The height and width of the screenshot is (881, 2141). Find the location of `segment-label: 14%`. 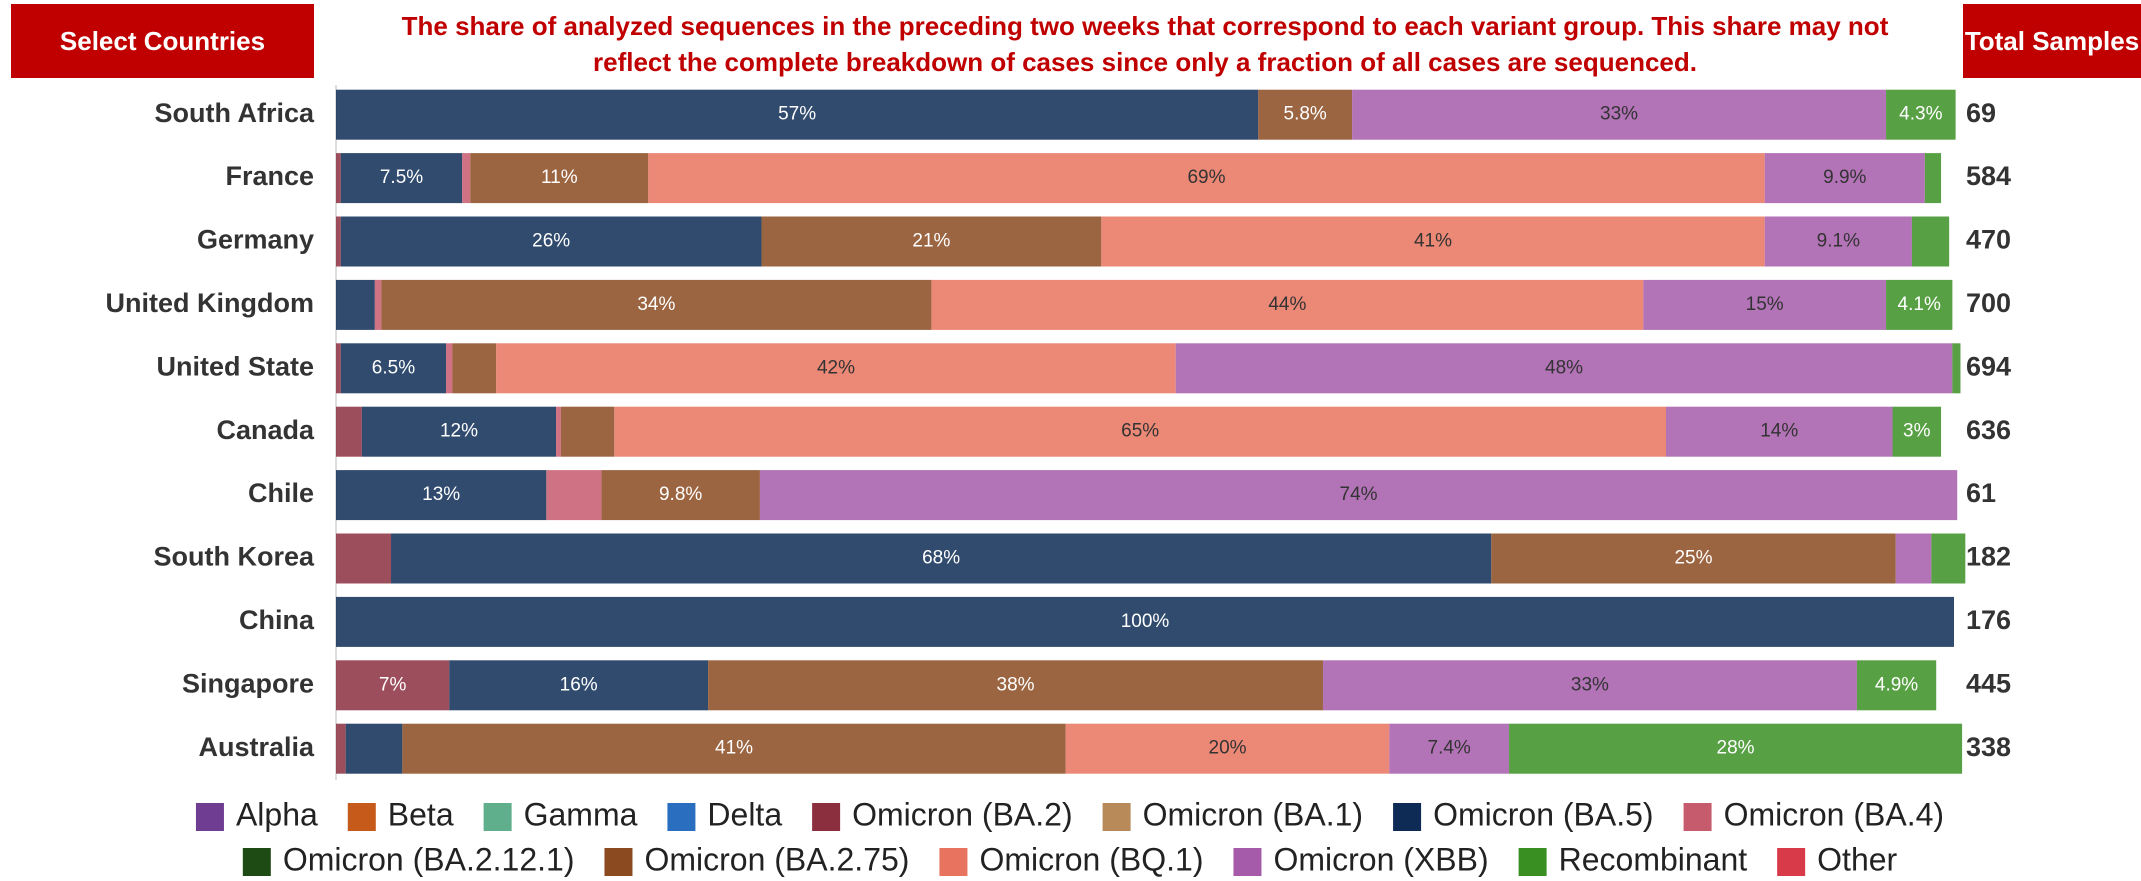

segment-label: 14% is located at coordinates (1779, 431).